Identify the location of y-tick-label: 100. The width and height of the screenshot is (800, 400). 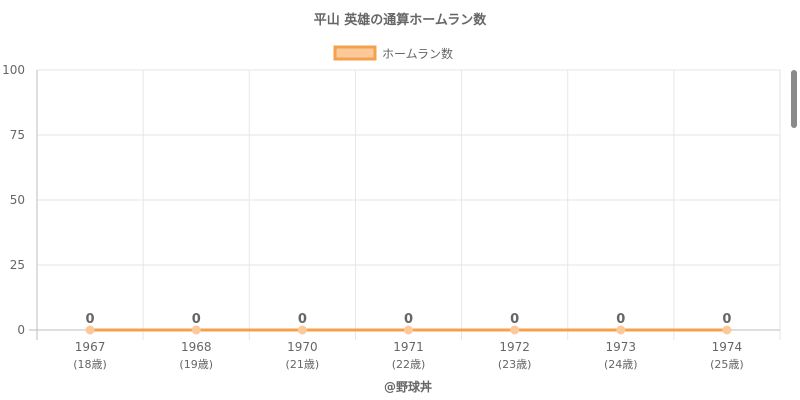
(13, 70).